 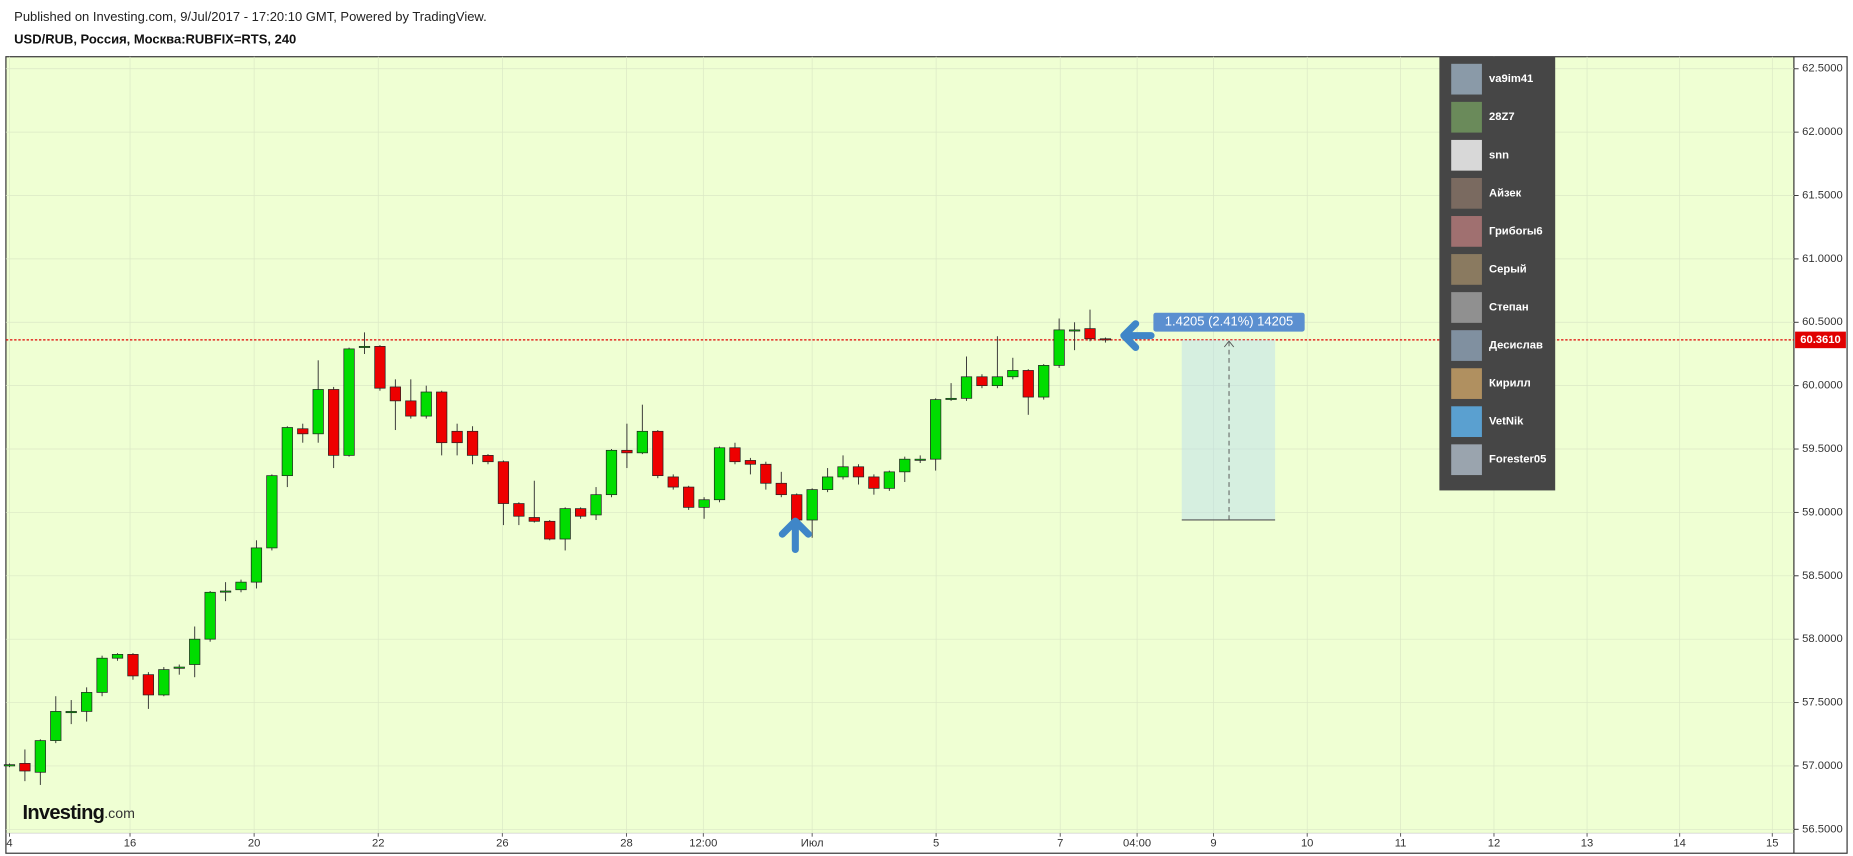 I want to click on logo-main: Investing, so click(x=63, y=814).